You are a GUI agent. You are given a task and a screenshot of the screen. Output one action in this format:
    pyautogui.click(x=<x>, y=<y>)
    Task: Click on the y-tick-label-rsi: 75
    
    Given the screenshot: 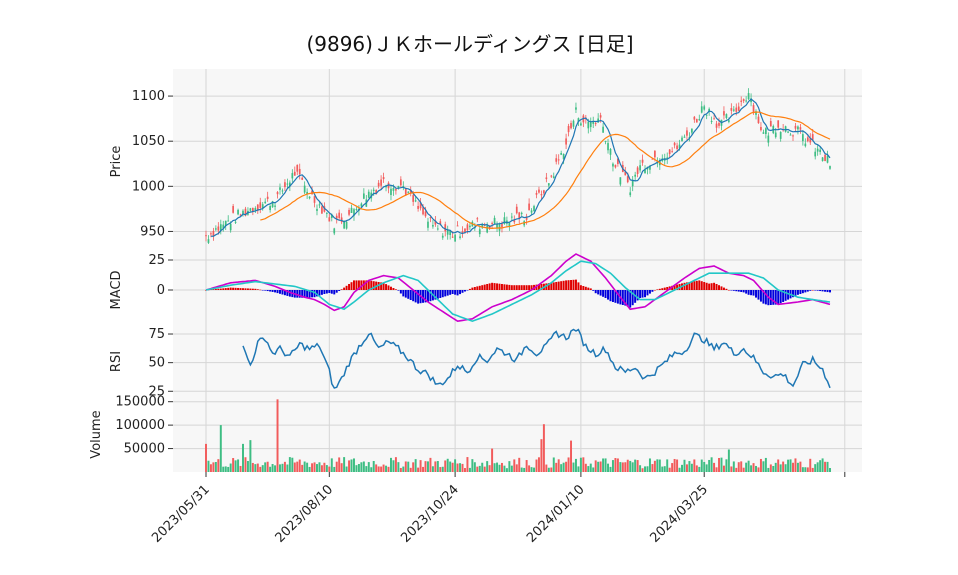 What is the action you would take?
    pyautogui.click(x=156, y=334)
    